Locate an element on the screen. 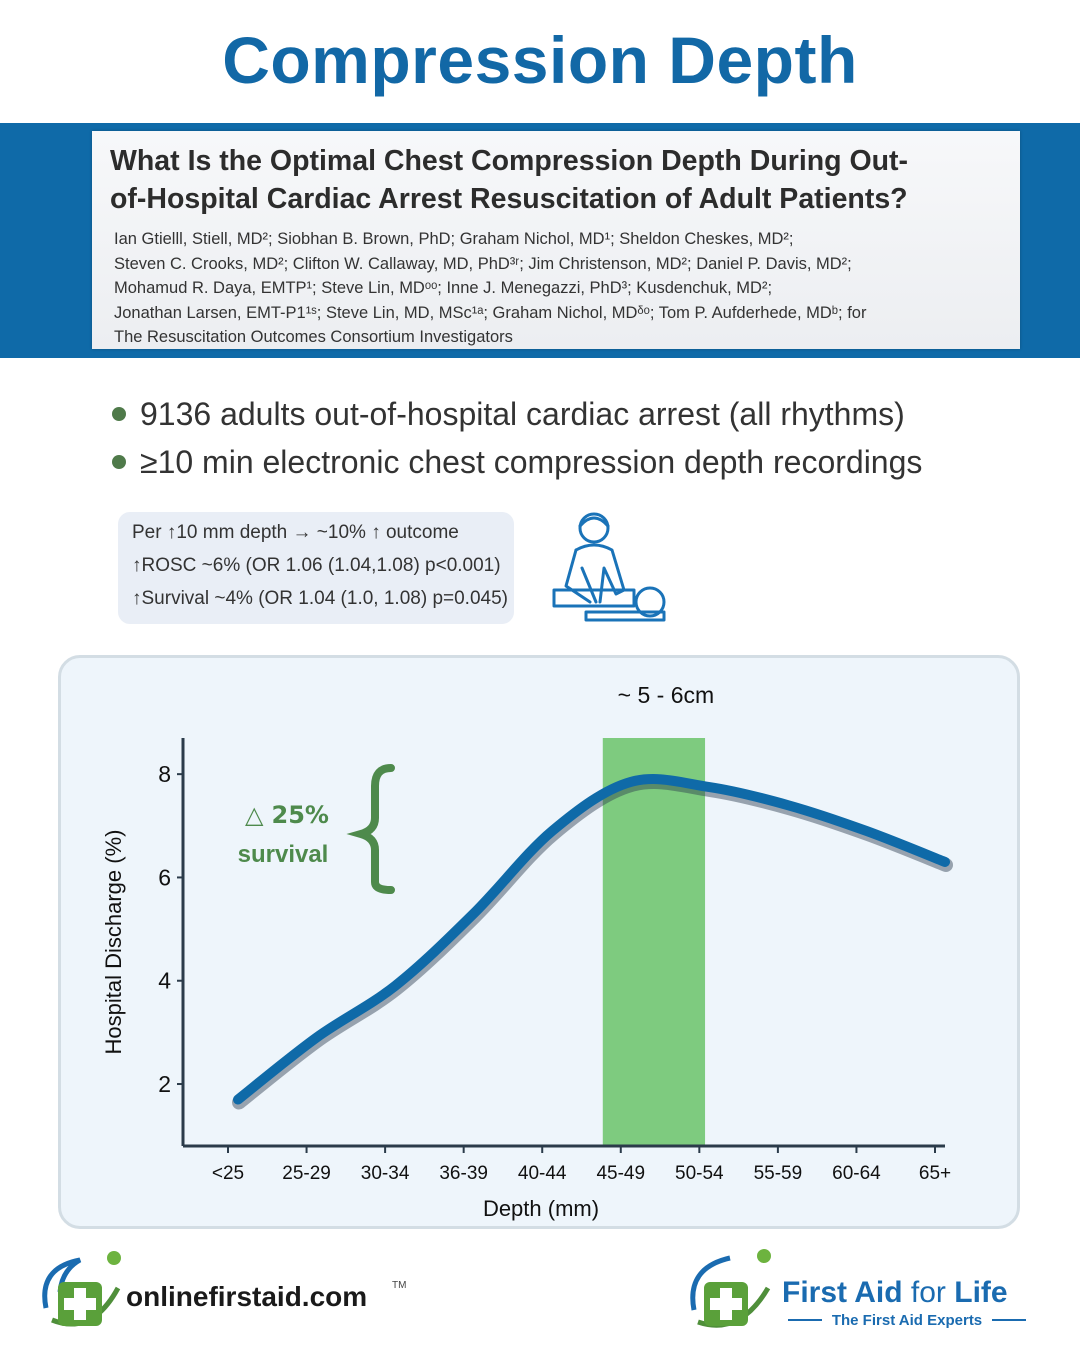 Image resolution: width=1080 pixels, height=1350 pixels. annotation-line-1: △ 25% is located at coordinates (287, 815).